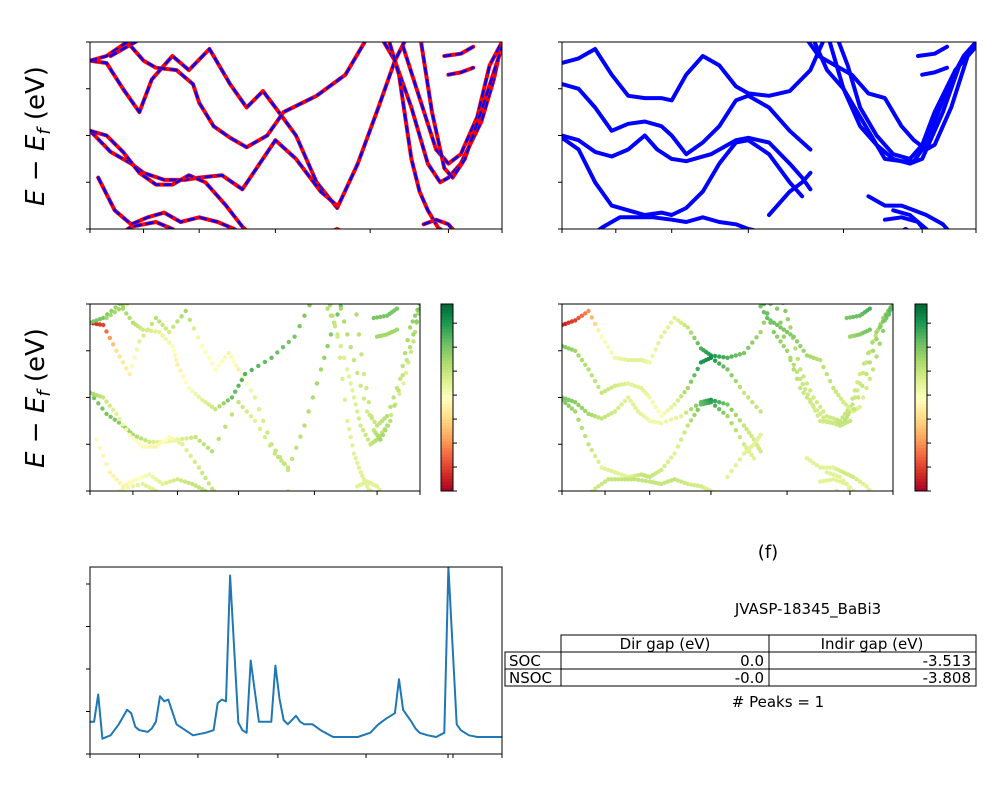 The width and height of the screenshot is (1000, 800). Describe the element at coordinates (947, 661) in the screenshot. I see `table-row-soc-indir: -3.513` at that location.